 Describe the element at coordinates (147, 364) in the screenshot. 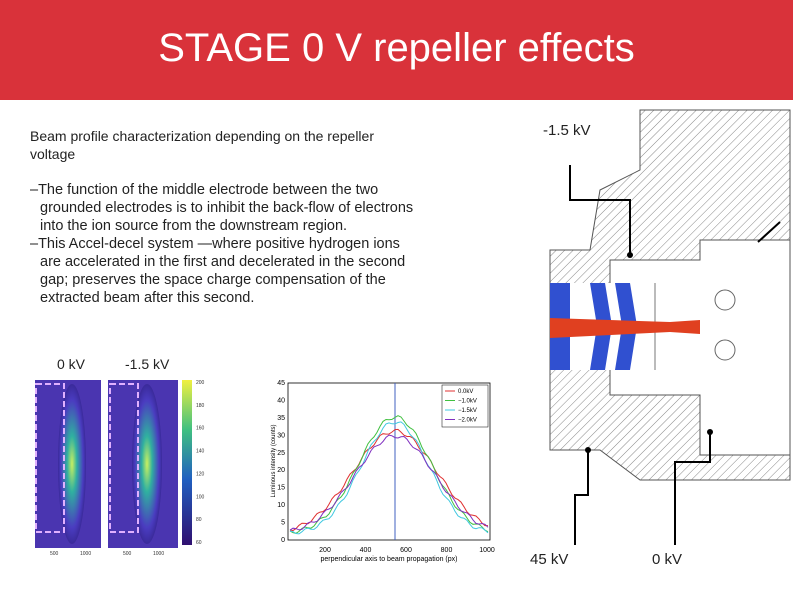

I see `image-label: -1.5 kV` at that location.